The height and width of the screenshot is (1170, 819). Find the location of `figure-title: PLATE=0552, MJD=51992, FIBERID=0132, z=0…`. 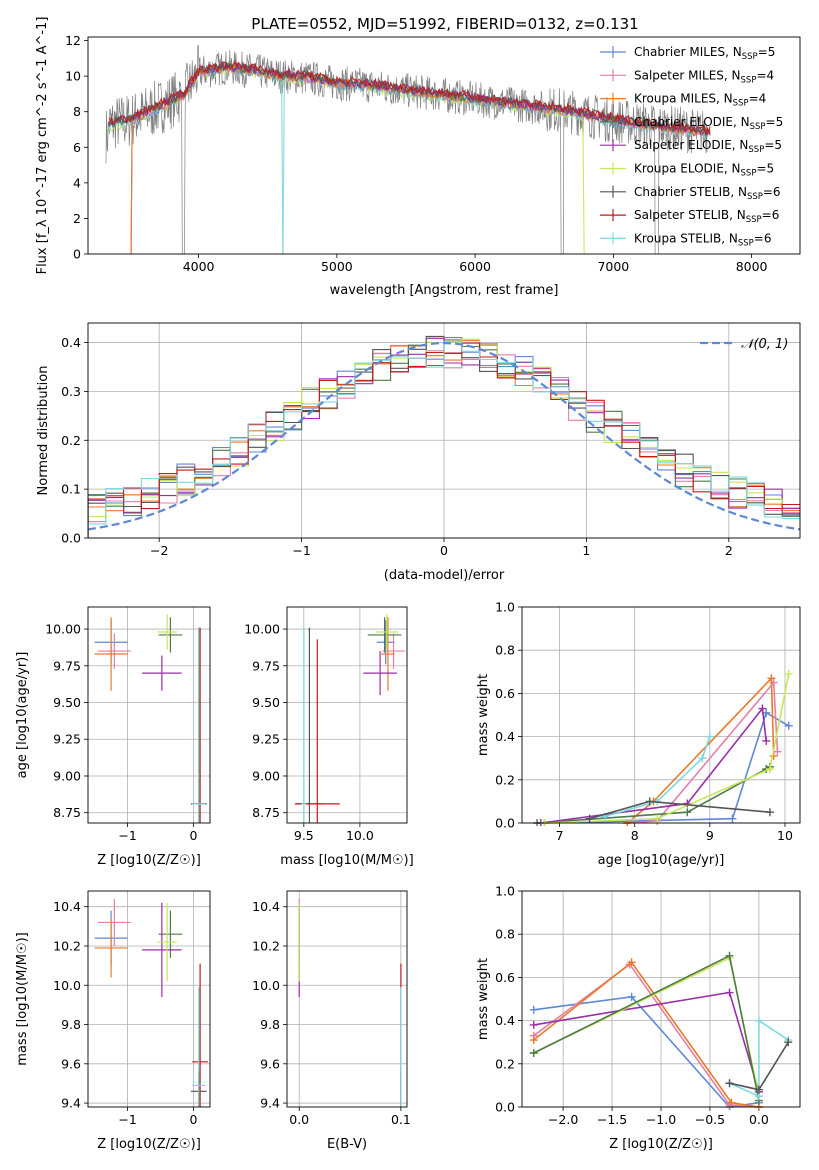

figure-title: PLATE=0552, MJD=51992, FIBERID=0132, z=0… is located at coordinates (444, 24).